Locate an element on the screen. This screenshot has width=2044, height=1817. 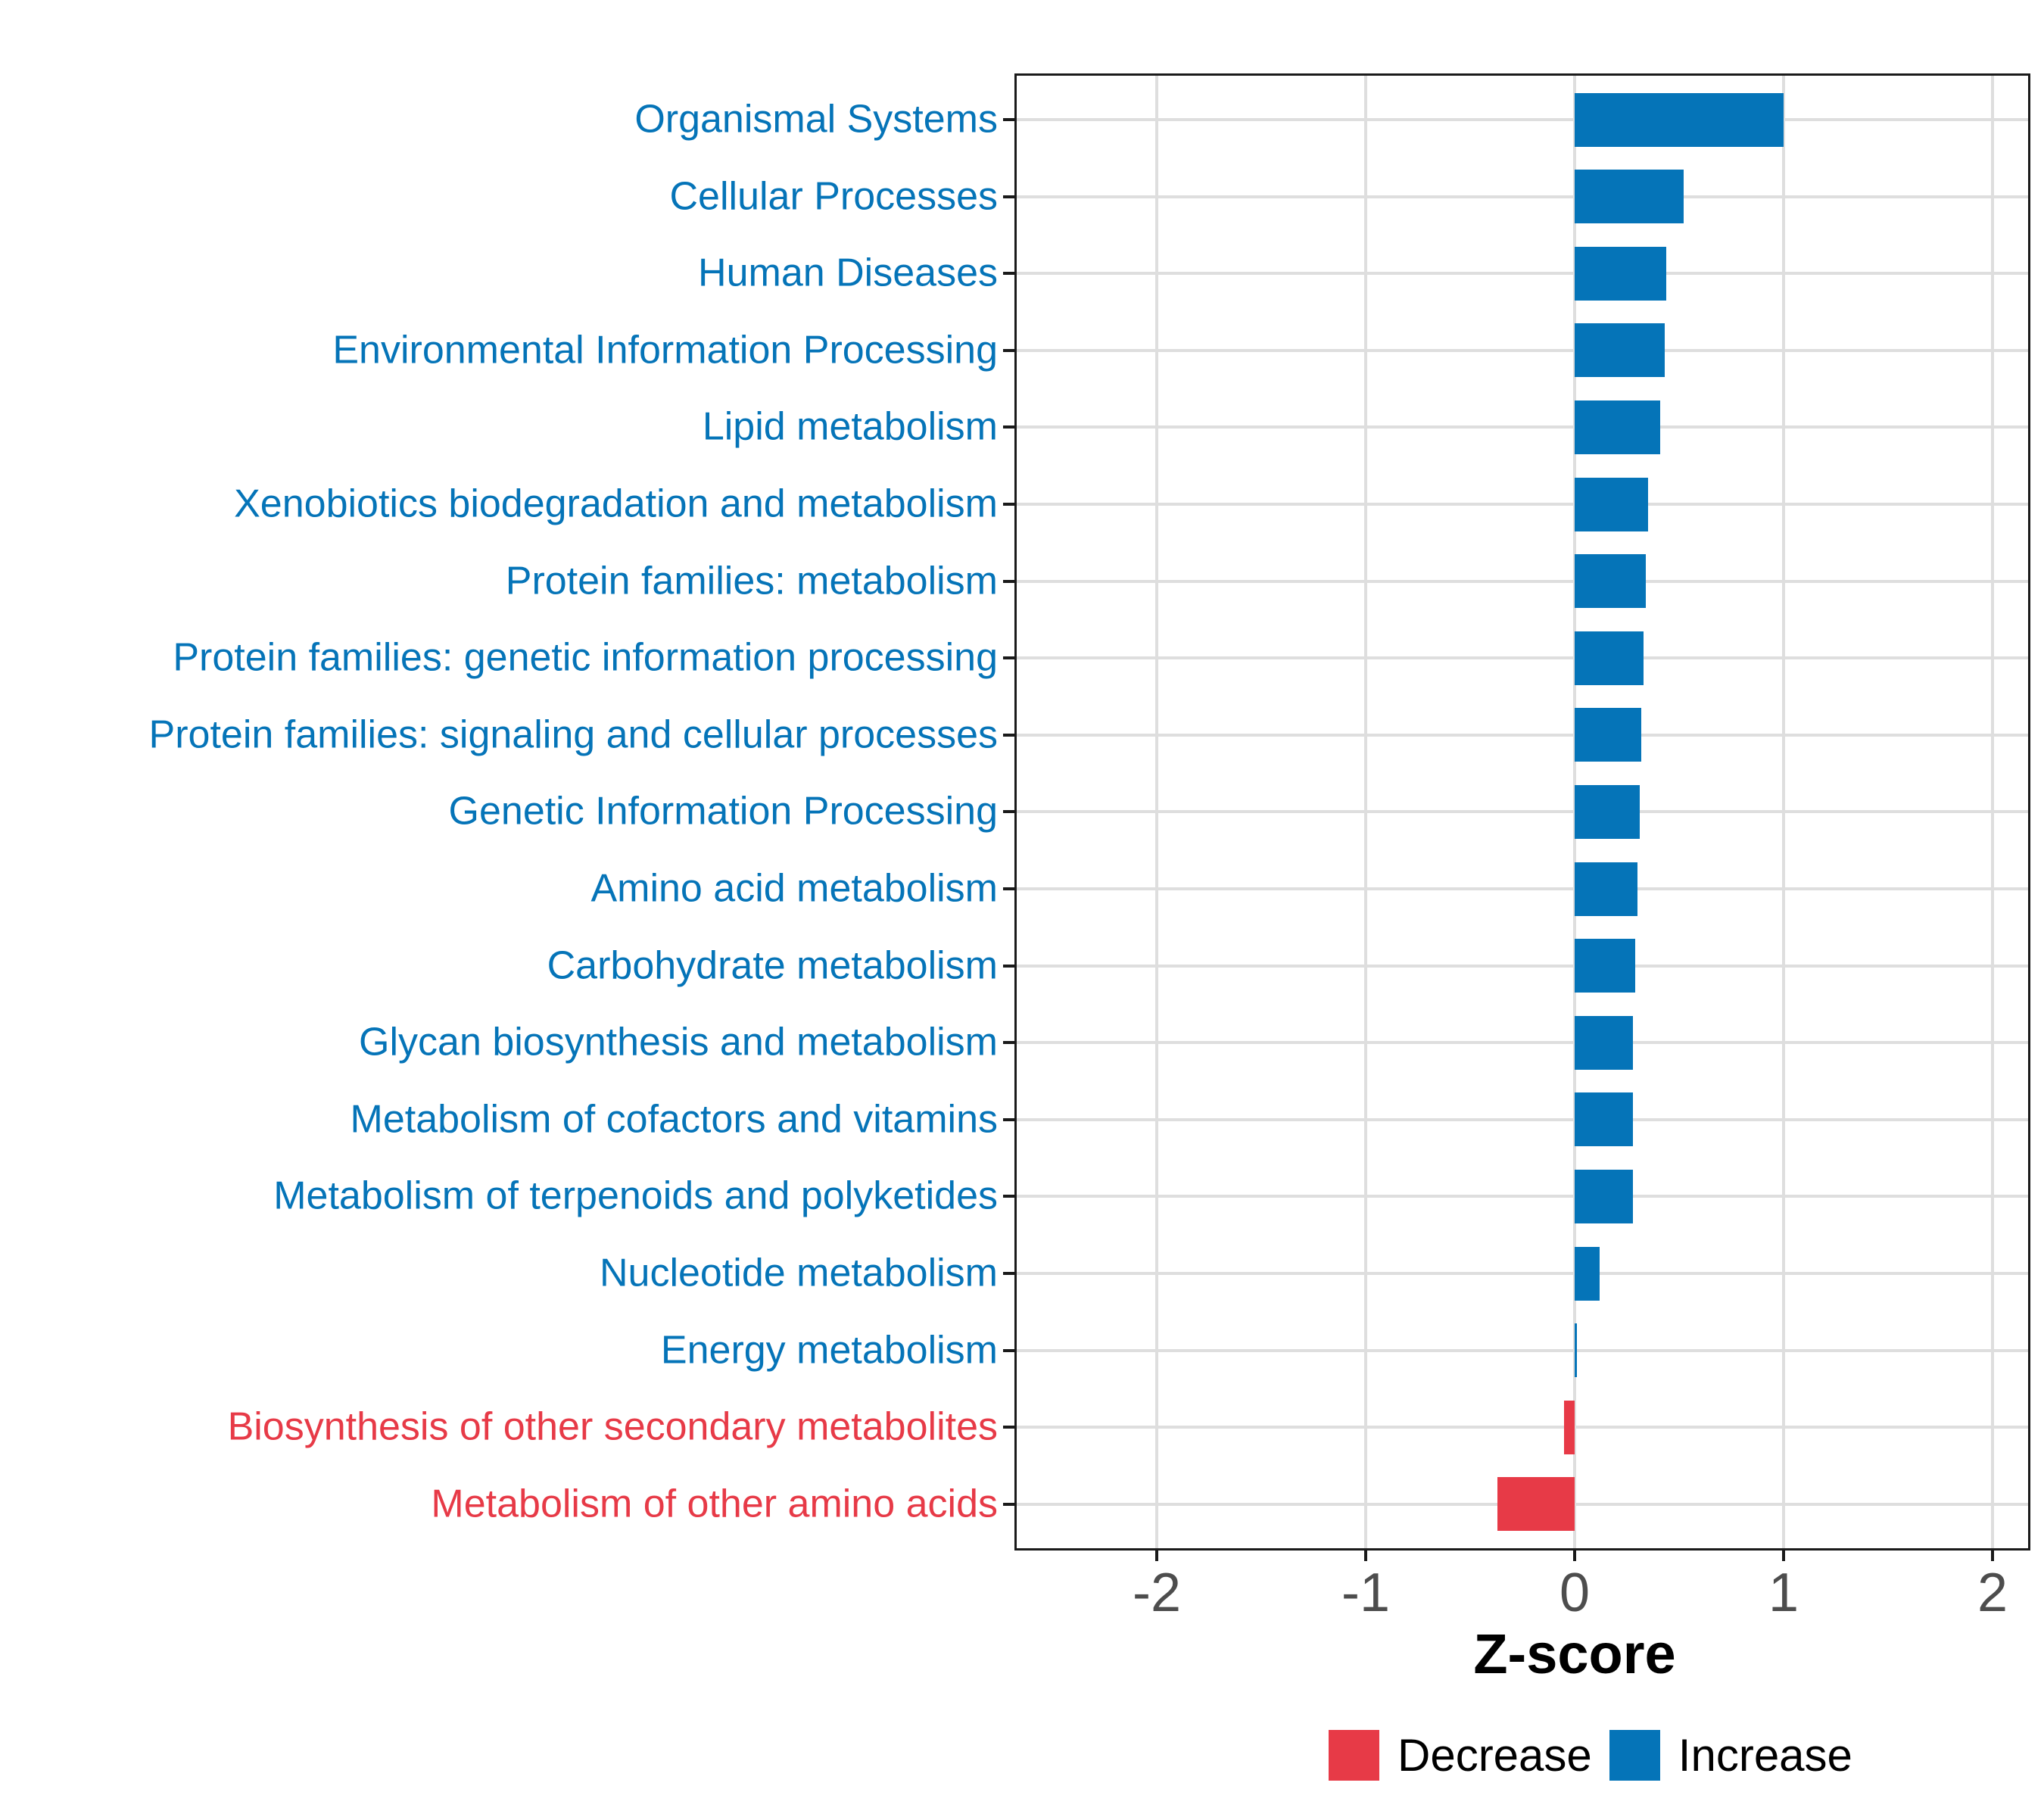
x-tick-label: 1 is located at coordinates (1784, 1593).